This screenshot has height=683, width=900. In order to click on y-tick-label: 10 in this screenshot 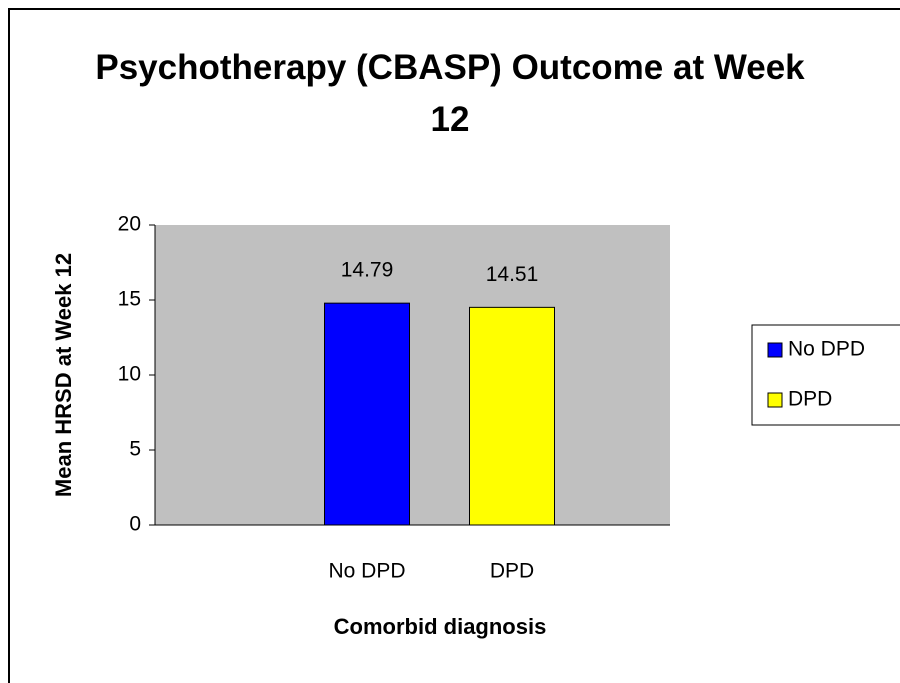, I will do `click(129, 374)`.